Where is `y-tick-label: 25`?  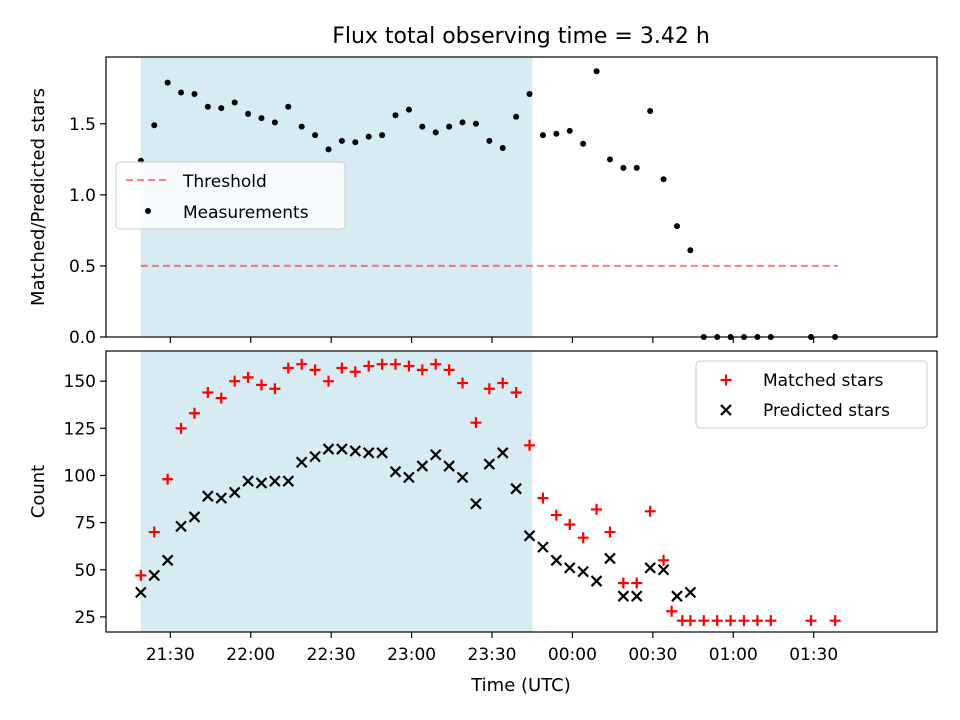
y-tick-label: 25 is located at coordinates (85, 618).